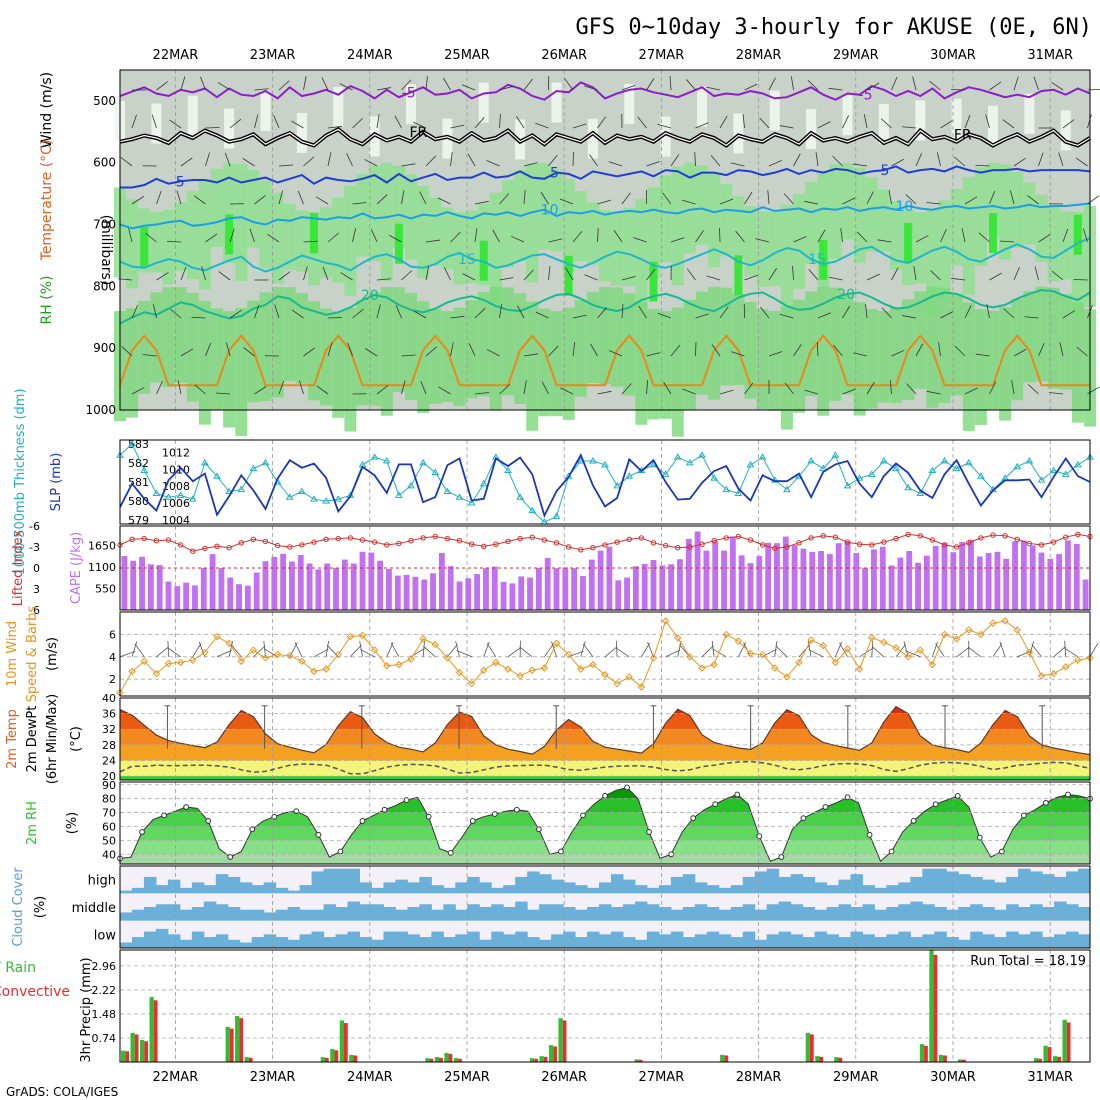 Image resolution: width=1100 pixels, height=1100 pixels. Describe the element at coordinates (138, 463) in the screenshot. I see `y-tick-label: 582` at that location.